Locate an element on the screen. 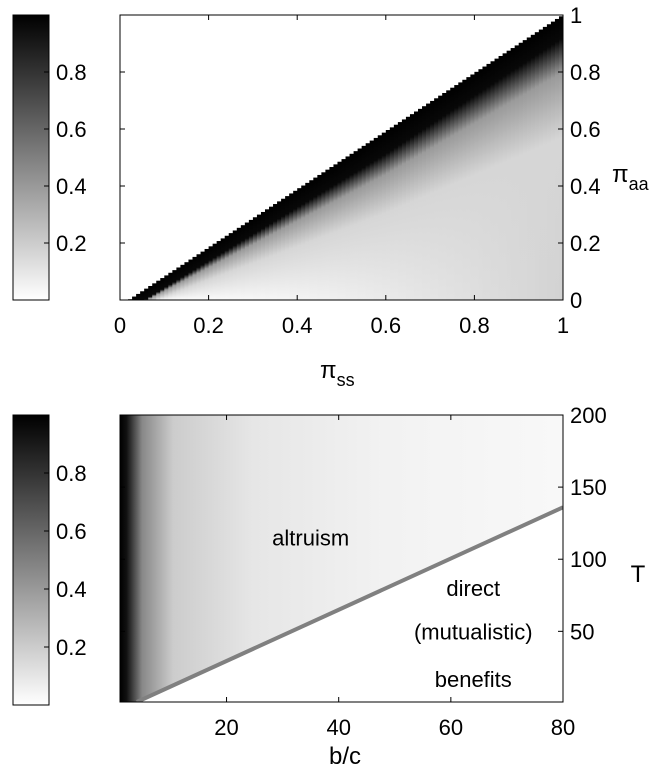 The height and width of the screenshot is (773, 662). bottom-colorbar-gradient is located at coordinates (31, 560).